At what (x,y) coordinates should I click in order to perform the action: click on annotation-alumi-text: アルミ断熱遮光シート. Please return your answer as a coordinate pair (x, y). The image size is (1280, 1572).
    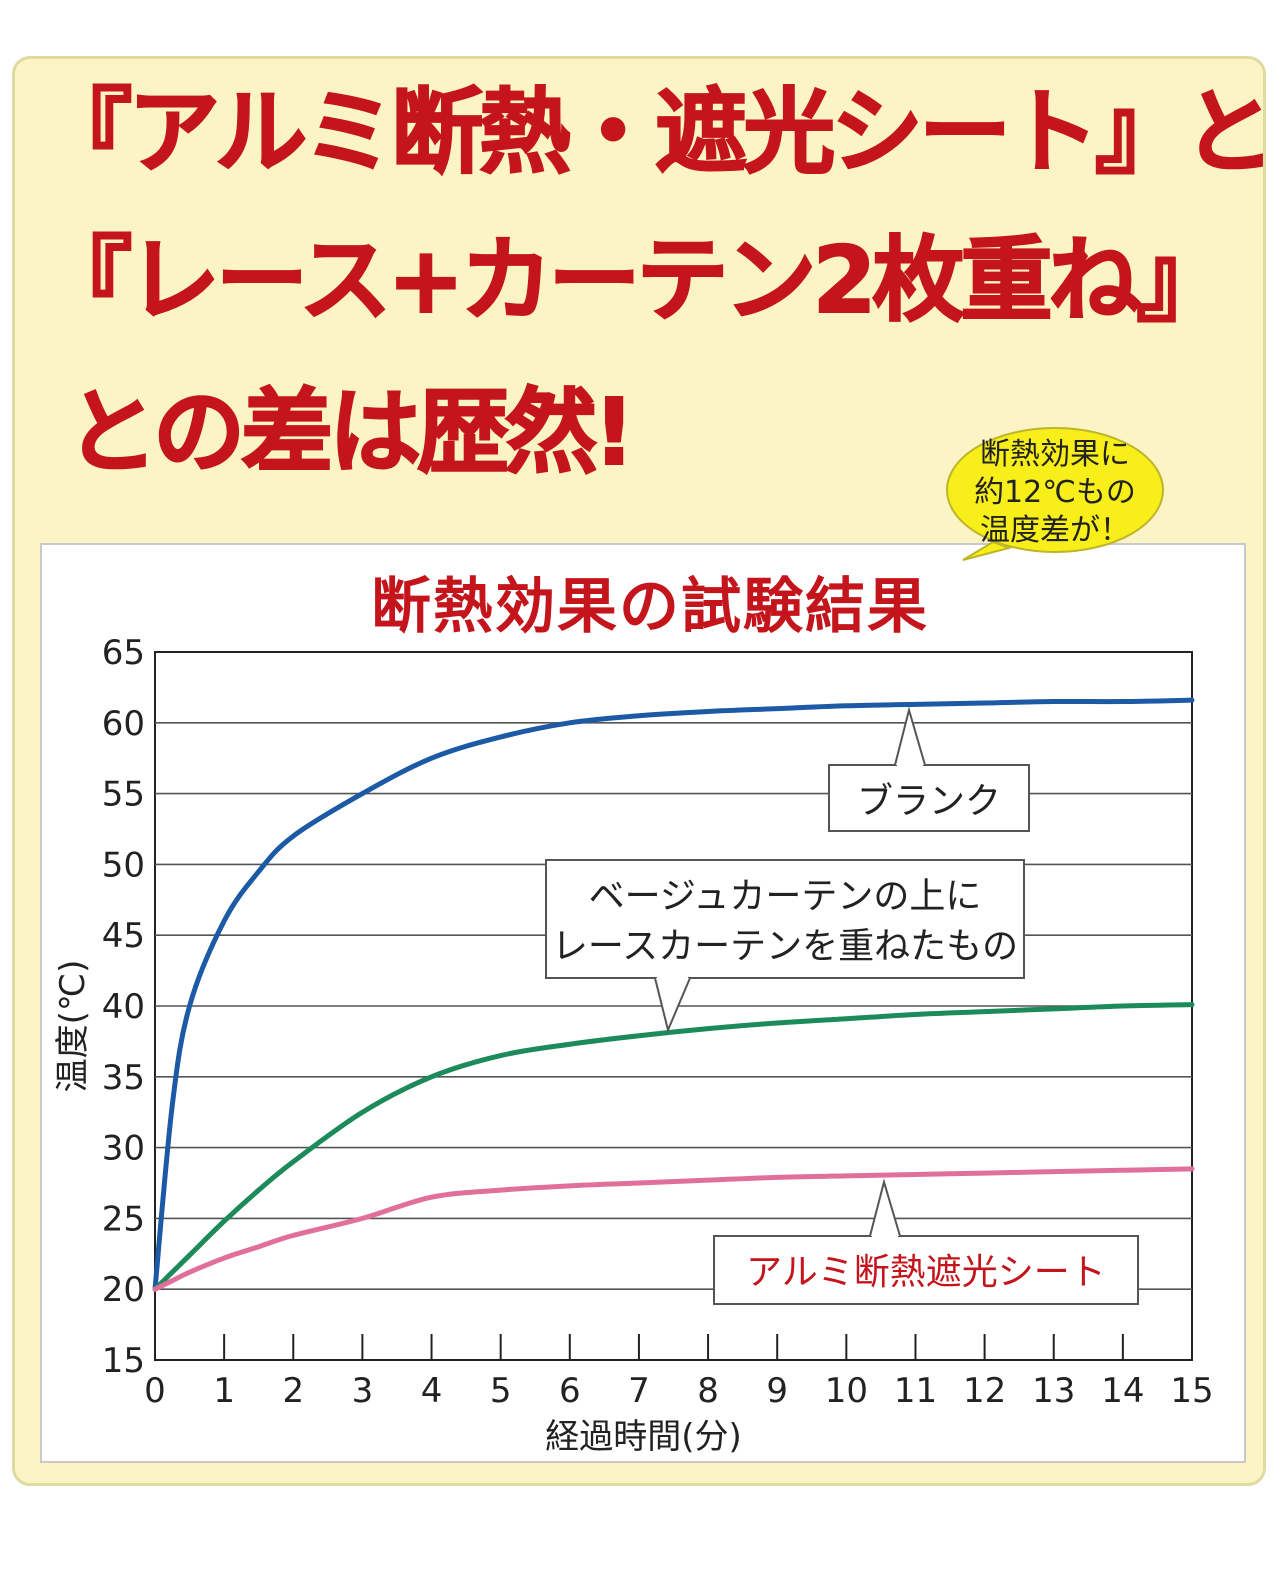
    Looking at the image, I should click on (926, 1272).